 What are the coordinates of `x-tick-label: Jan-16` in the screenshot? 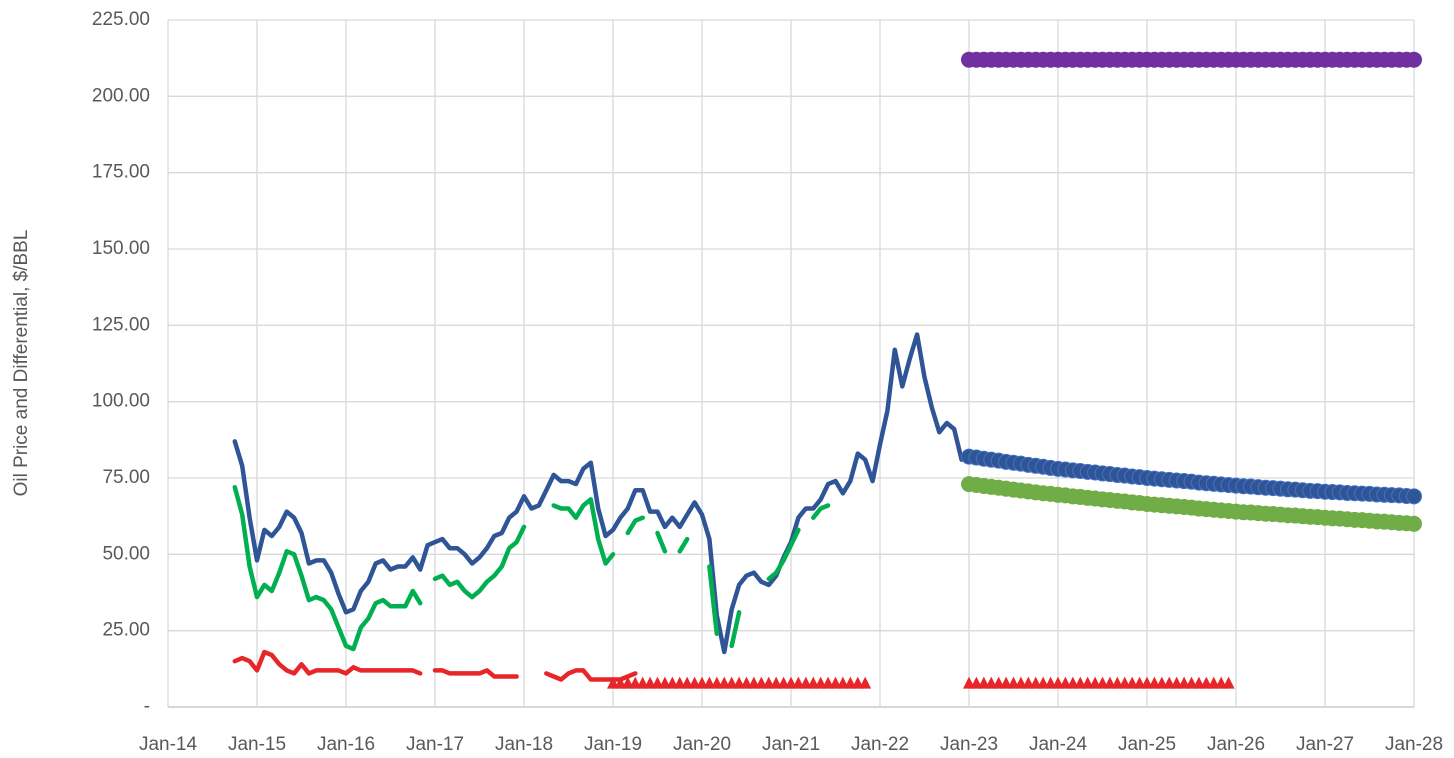 It's located at (346, 744).